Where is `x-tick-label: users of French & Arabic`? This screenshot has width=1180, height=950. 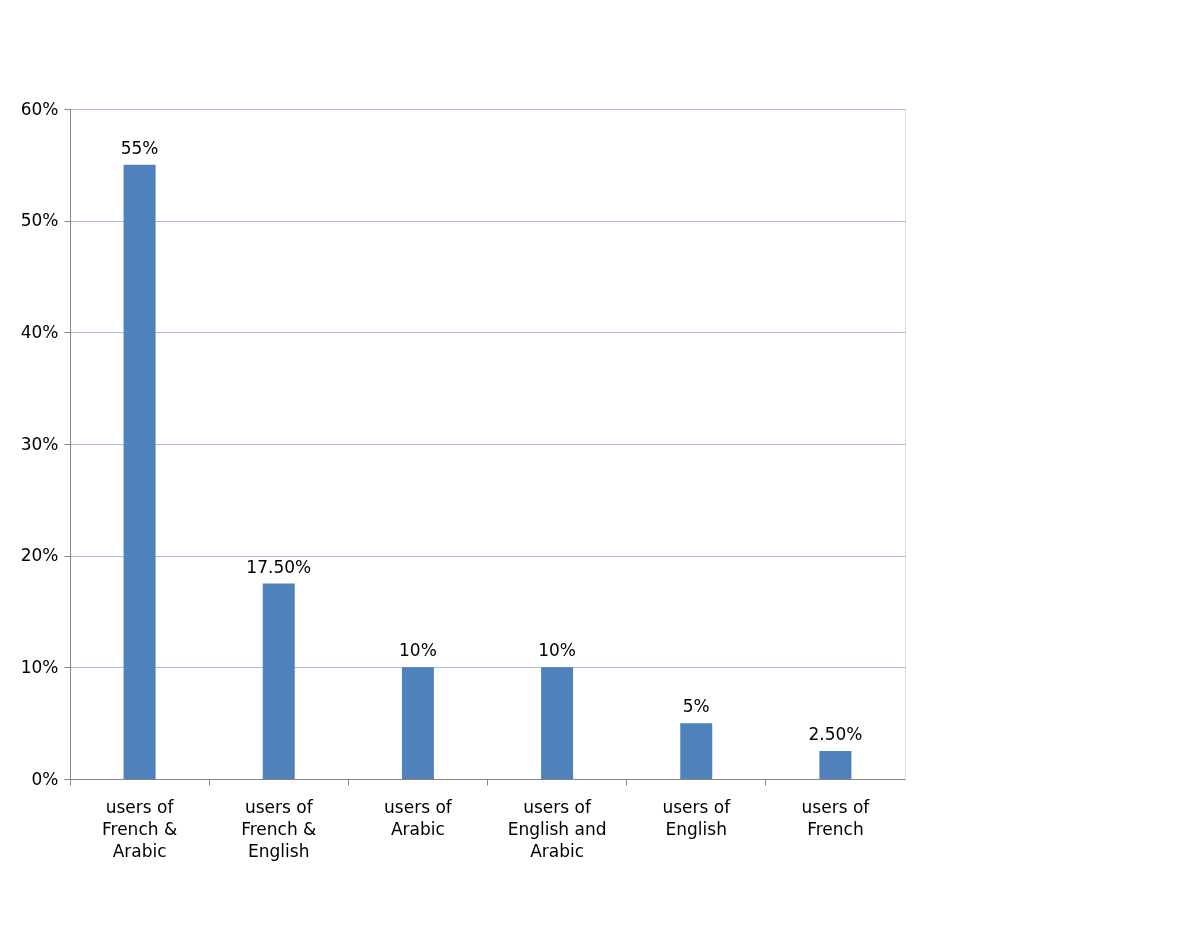 x-tick-label: users of French & Arabic is located at coordinates (140, 828).